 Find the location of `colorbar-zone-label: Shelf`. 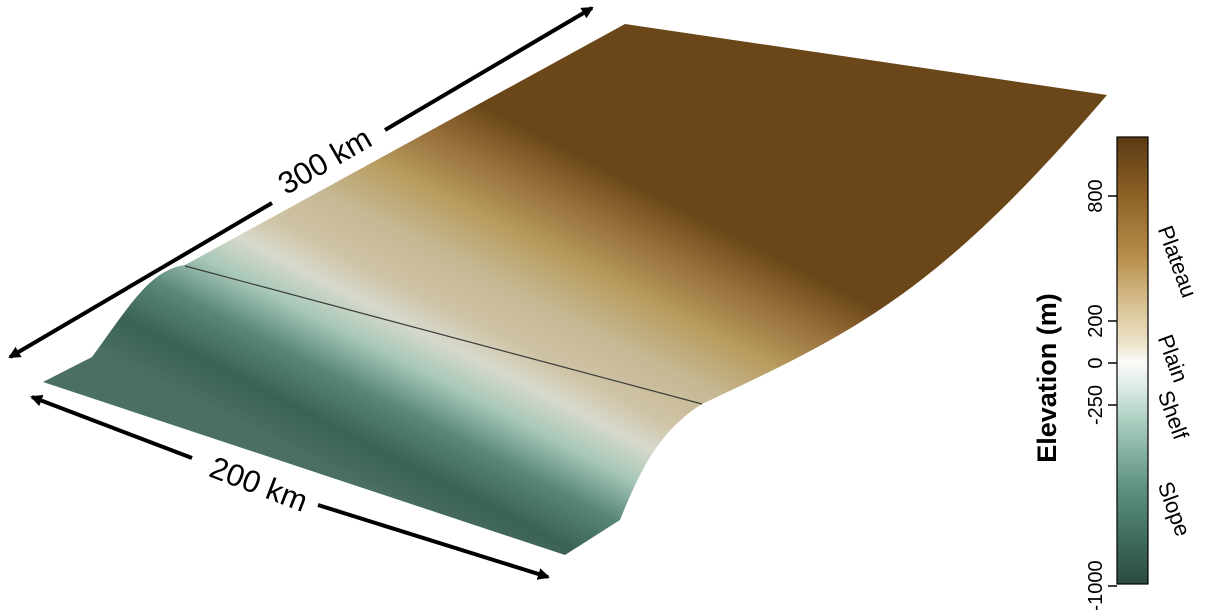

colorbar-zone-label: Shelf is located at coordinates (1173, 415).